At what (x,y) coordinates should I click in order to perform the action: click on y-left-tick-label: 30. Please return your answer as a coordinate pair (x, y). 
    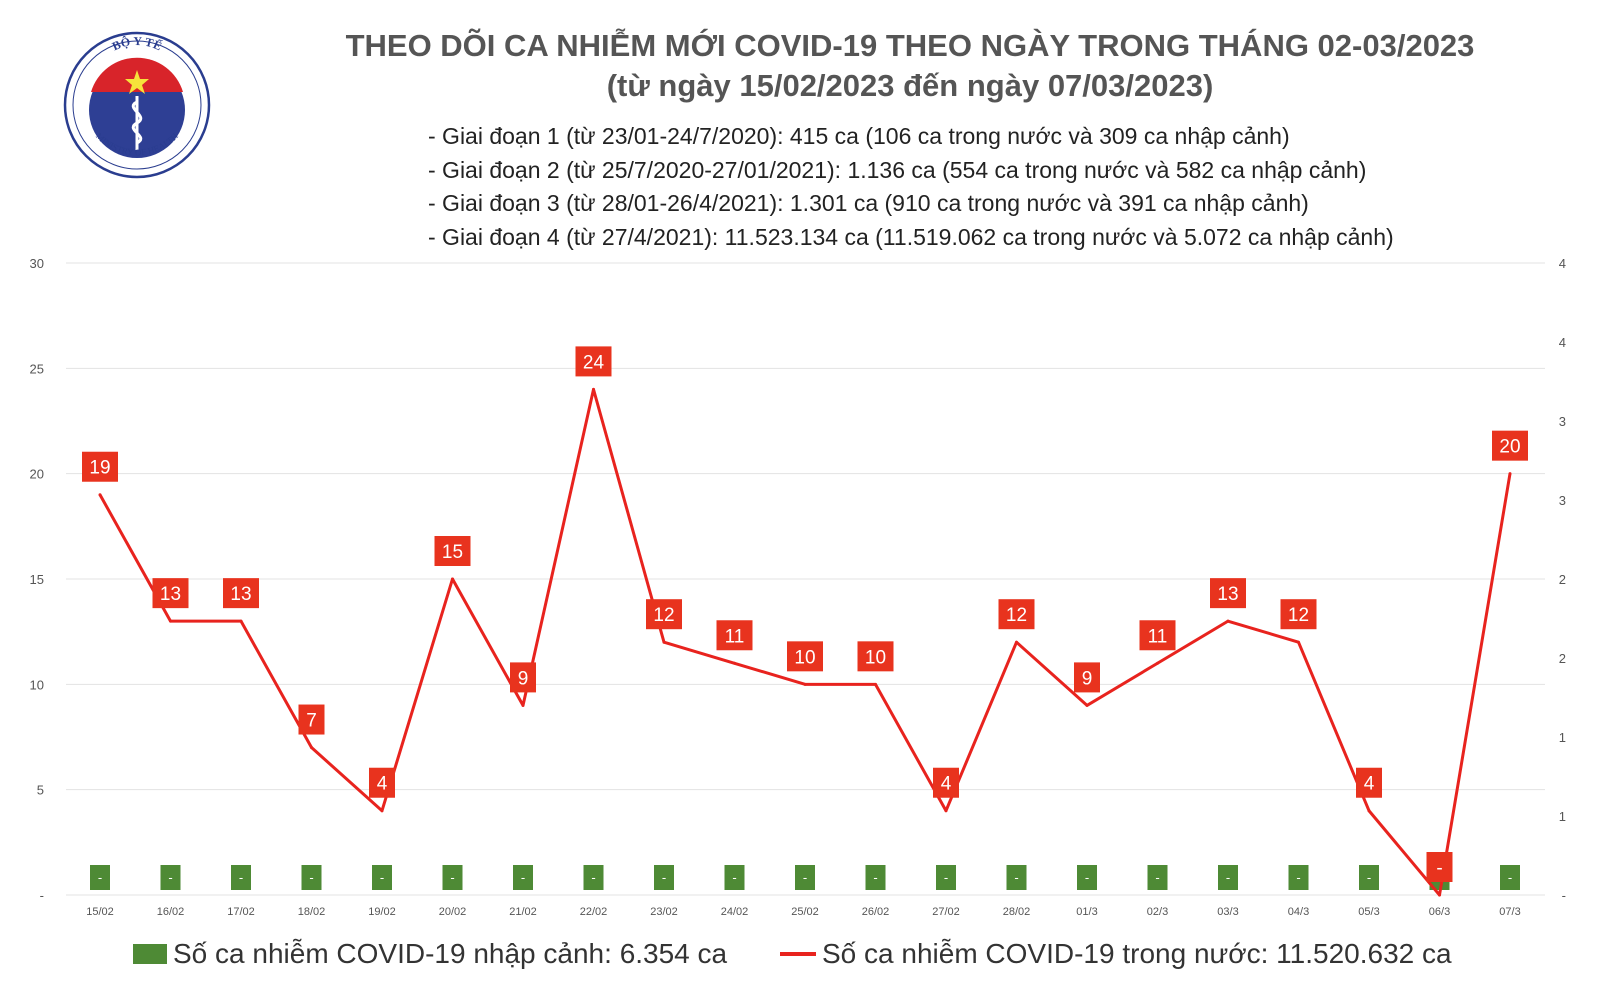
    Looking at the image, I should click on (37, 263).